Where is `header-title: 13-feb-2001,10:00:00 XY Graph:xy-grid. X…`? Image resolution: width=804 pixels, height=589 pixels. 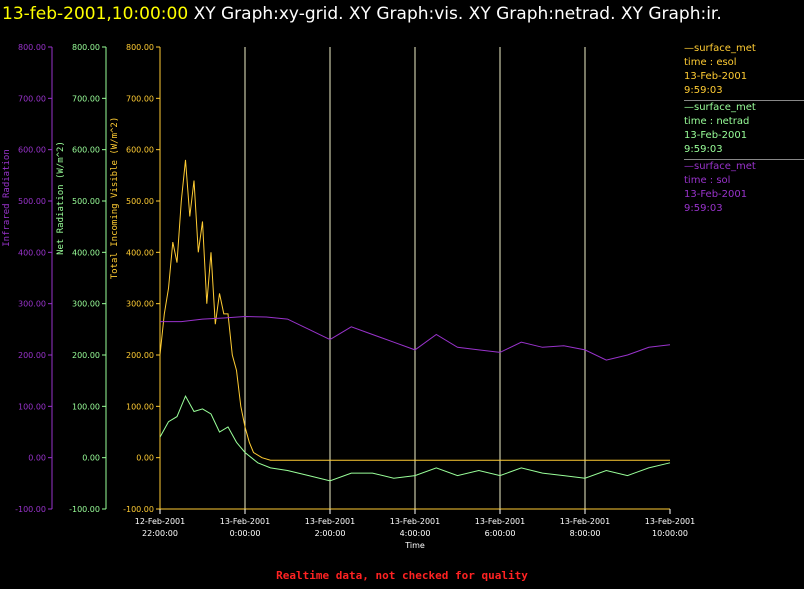 header-title: 13-feb-2001,10:00:00 XY Graph:xy-grid. X… is located at coordinates (362, 14).